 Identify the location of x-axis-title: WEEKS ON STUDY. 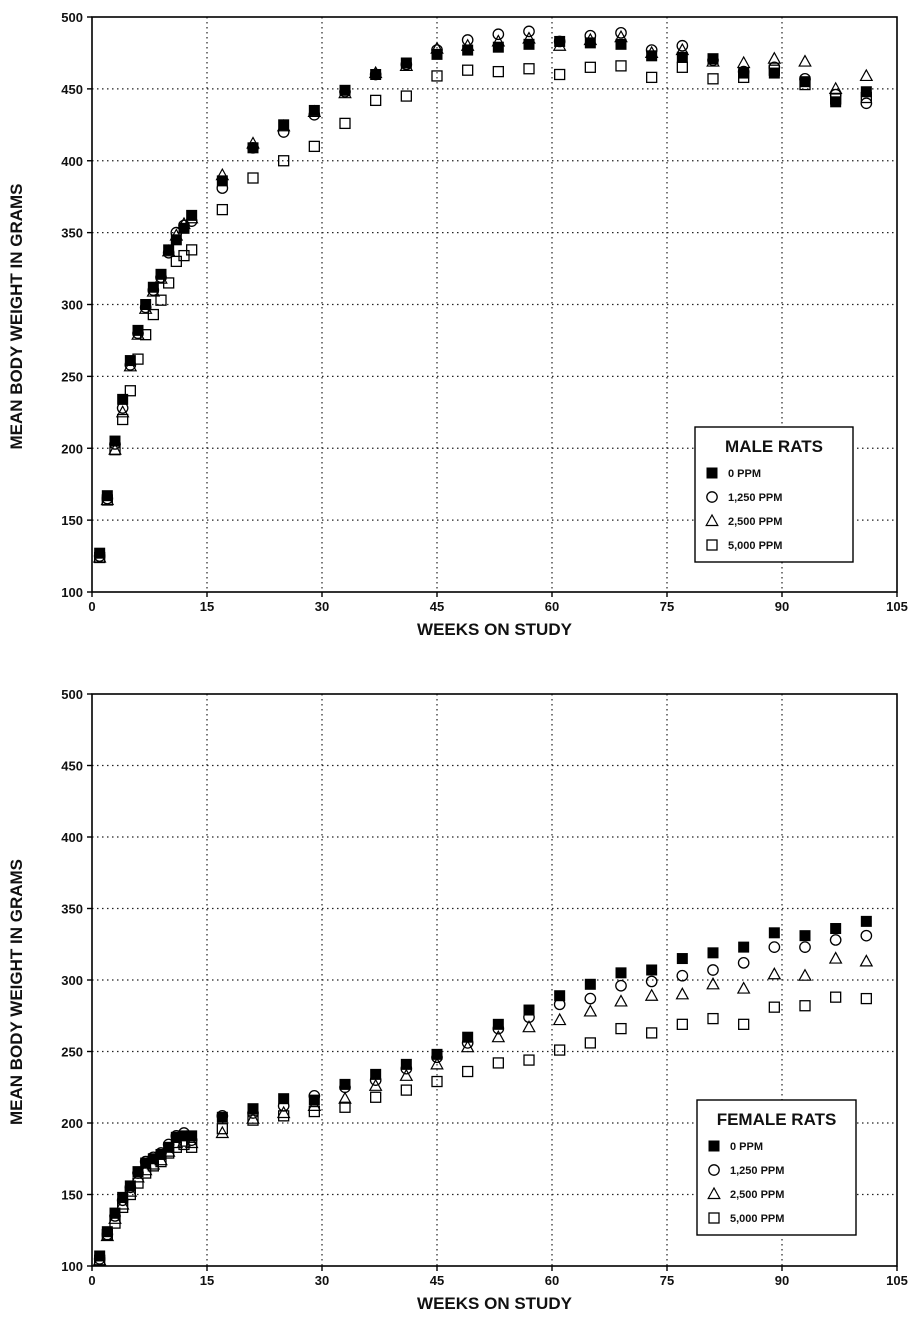
(495, 1303).